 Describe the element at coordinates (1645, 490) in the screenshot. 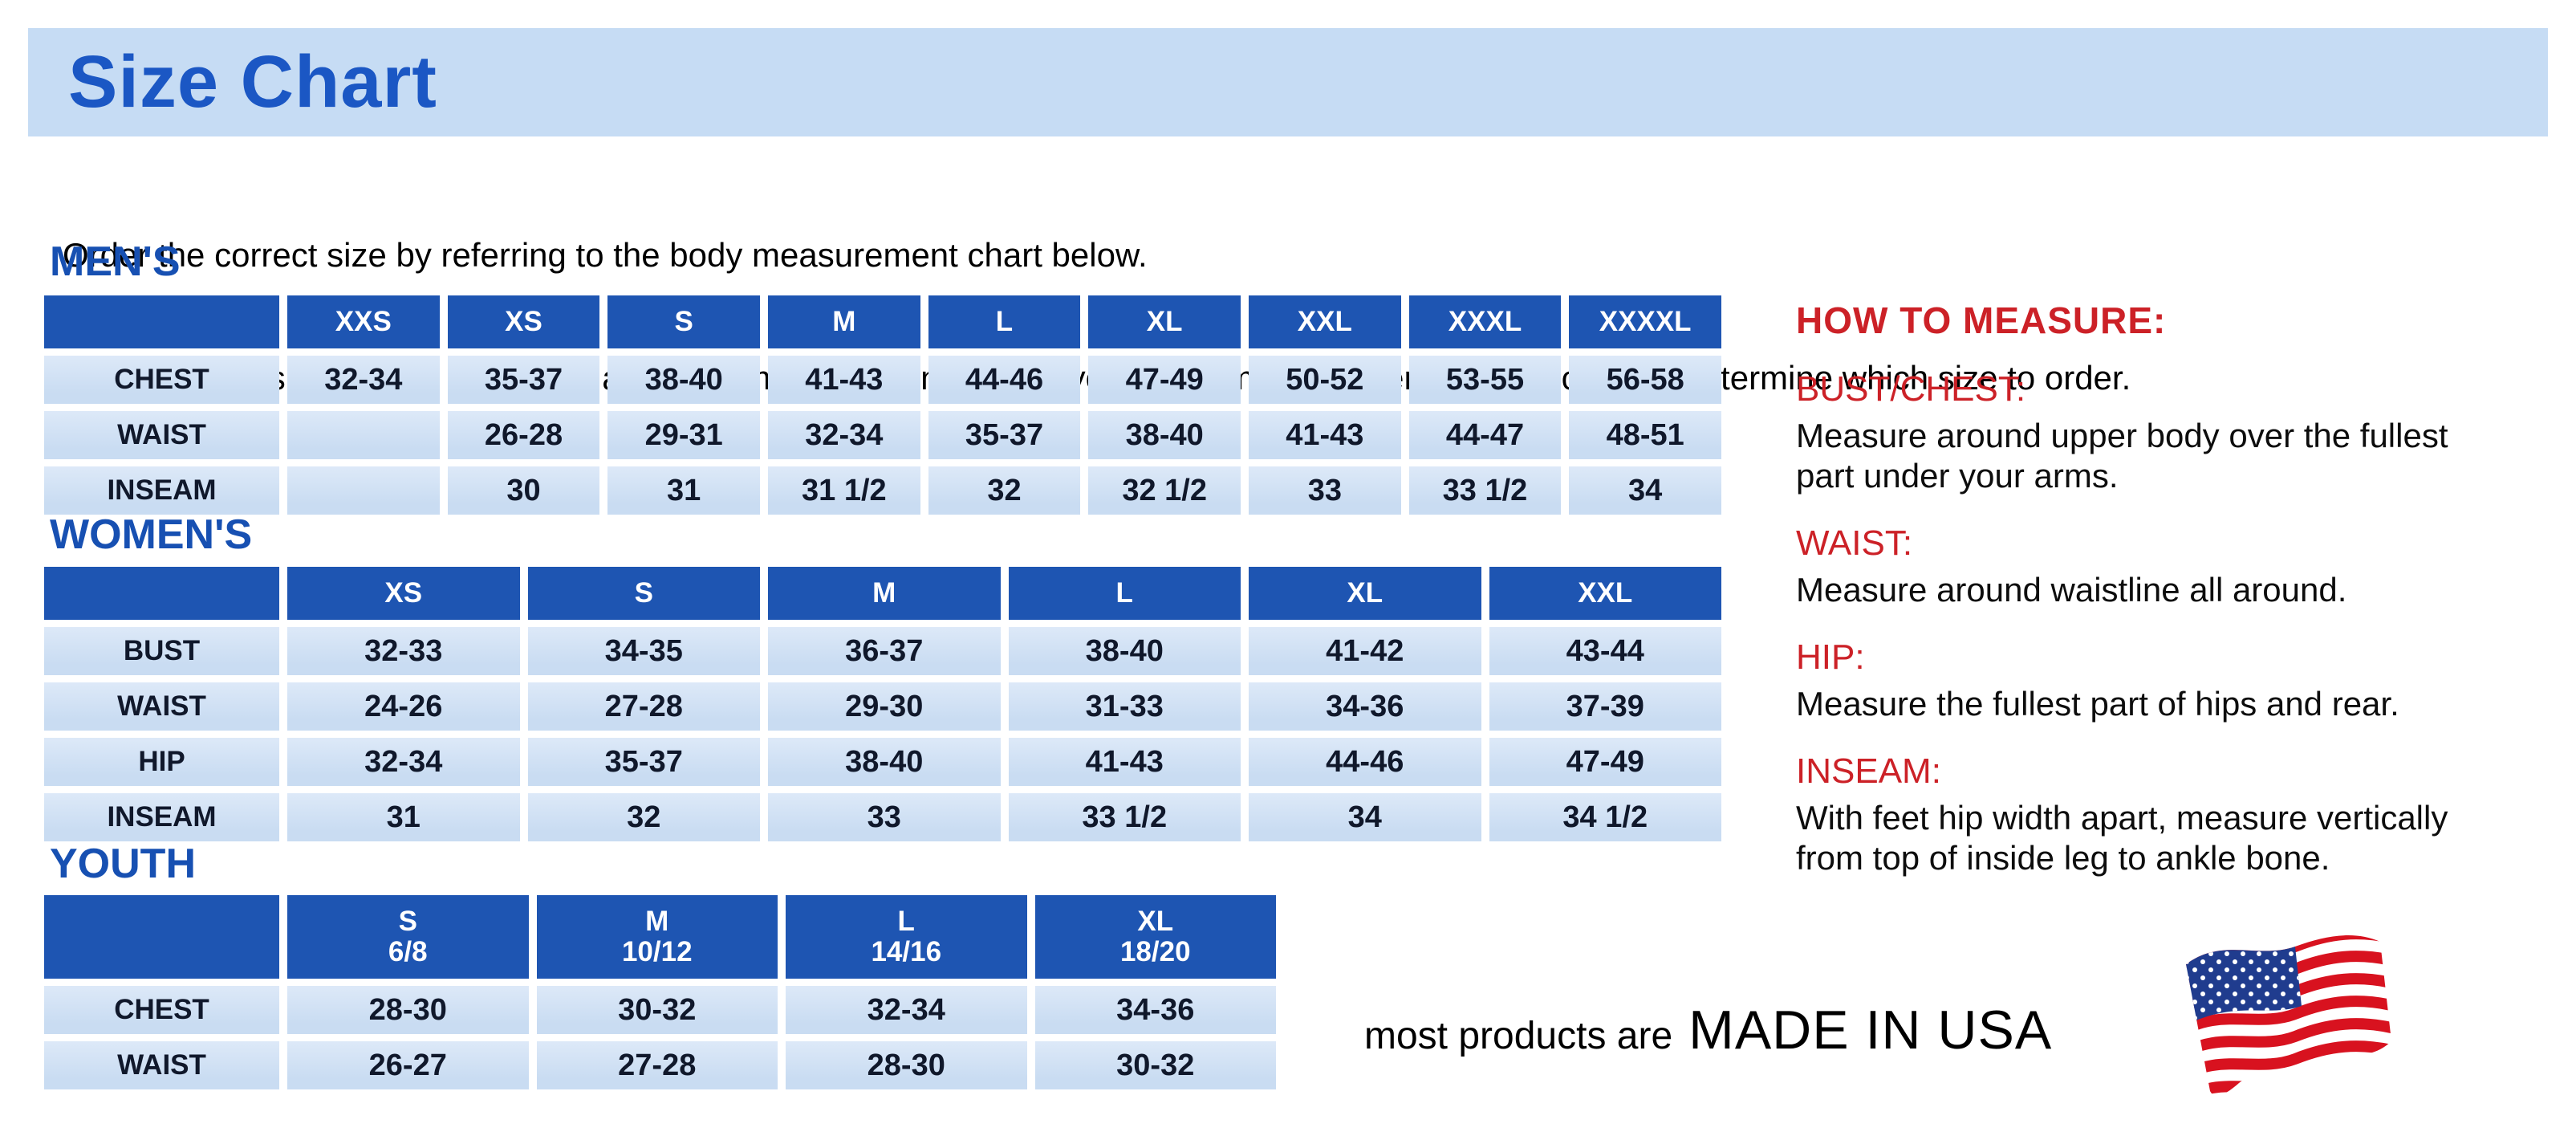

I see `table-cell: 34` at that location.